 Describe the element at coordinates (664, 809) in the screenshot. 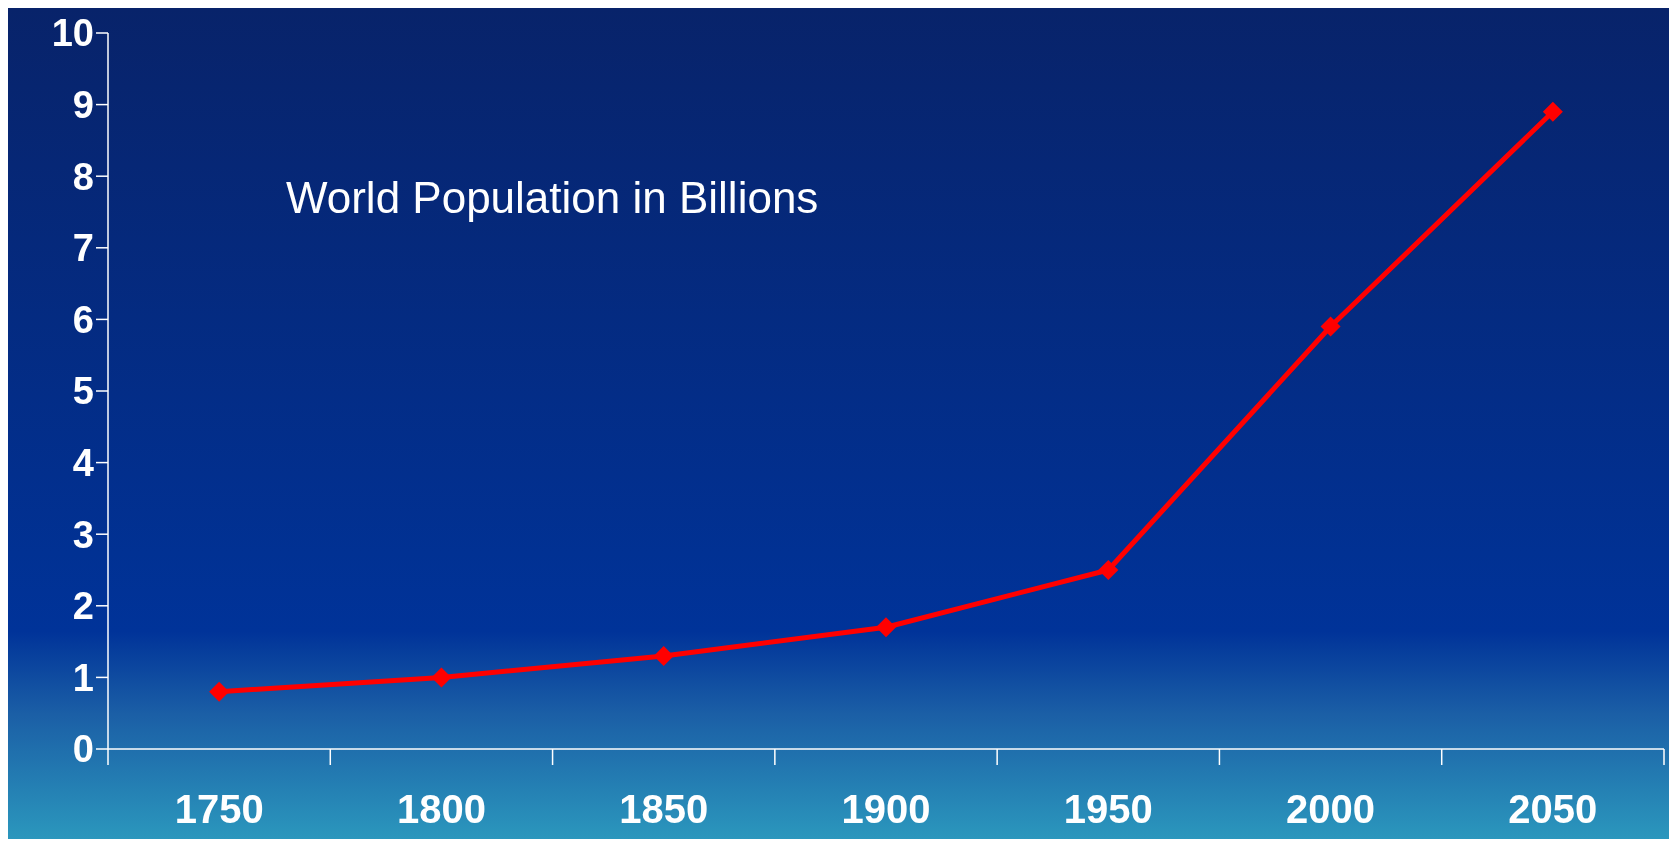

I see `x-tick-label: 1850` at that location.